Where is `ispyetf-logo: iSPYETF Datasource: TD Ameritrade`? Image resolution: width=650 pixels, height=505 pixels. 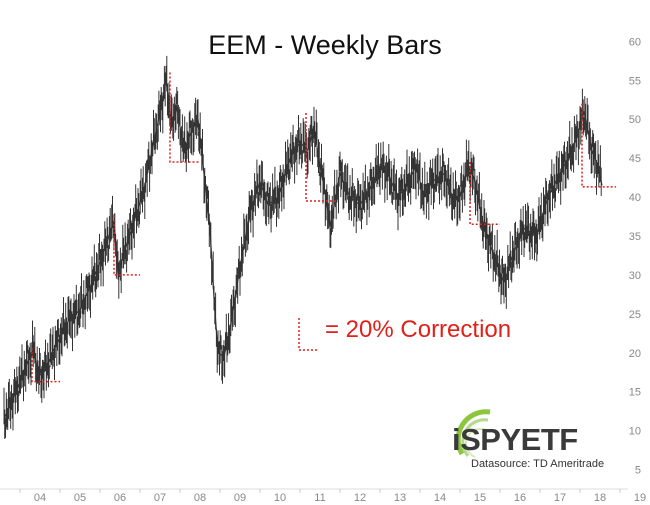 ispyetf-logo: iSPYETF Datasource: TD Ameritrade is located at coordinates (533, 438).